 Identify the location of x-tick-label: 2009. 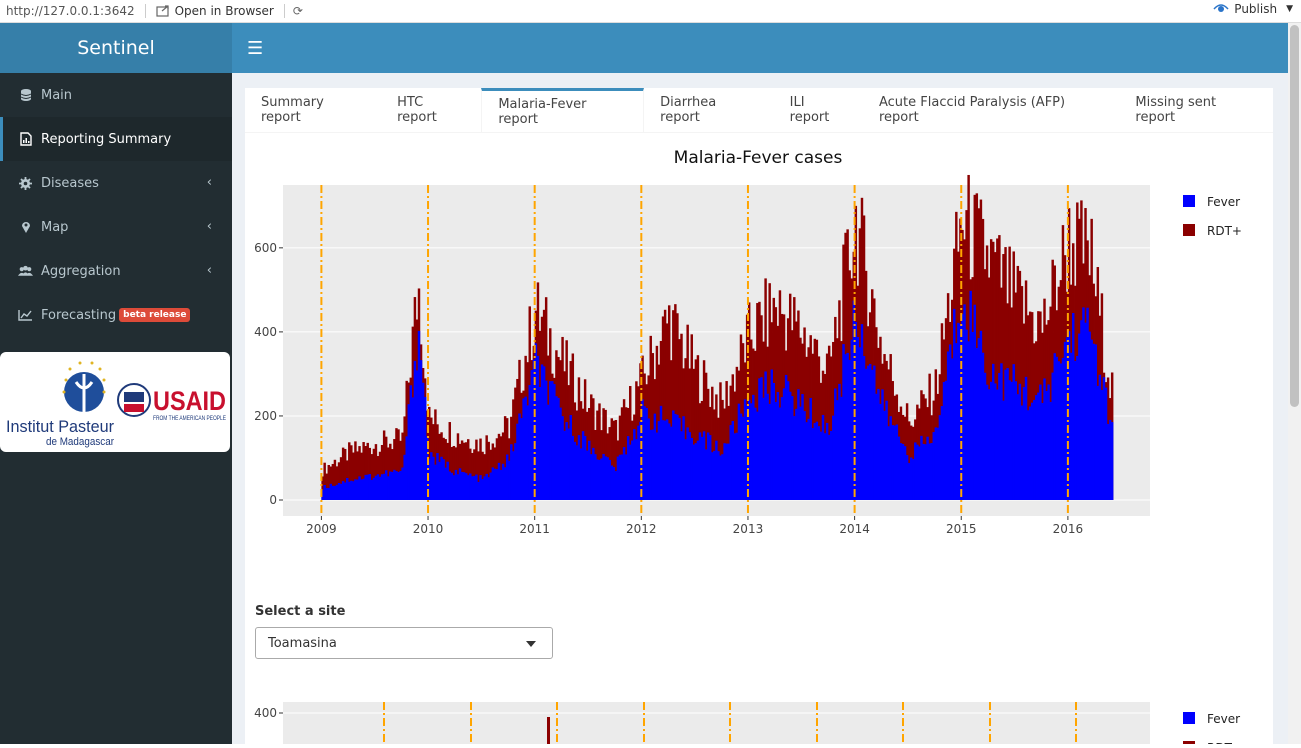
(321, 529).